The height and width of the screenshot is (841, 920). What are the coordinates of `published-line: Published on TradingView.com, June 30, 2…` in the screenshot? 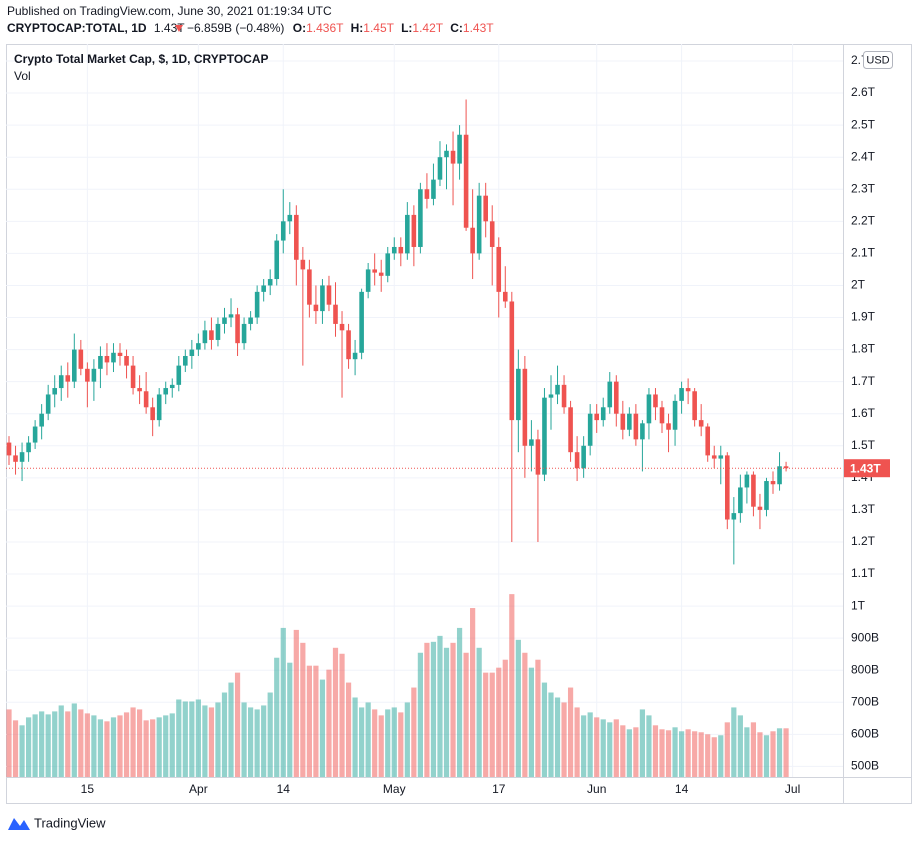 It's located at (169, 11).